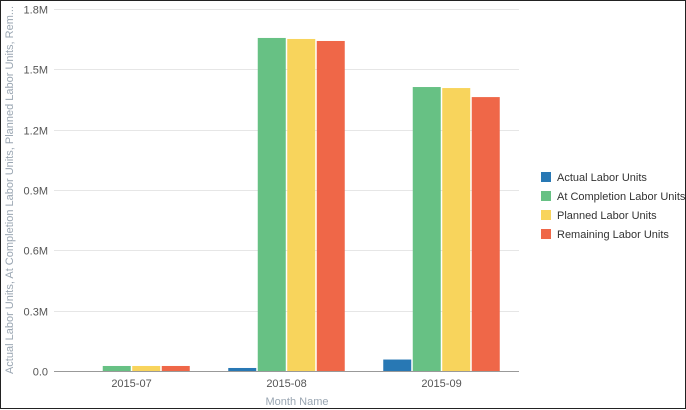 Image resolution: width=686 pixels, height=410 pixels. What do you see at coordinates (613, 235) in the screenshot?
I see `legend-label: Remaining Labor Units` at bounding box center [613, 235].